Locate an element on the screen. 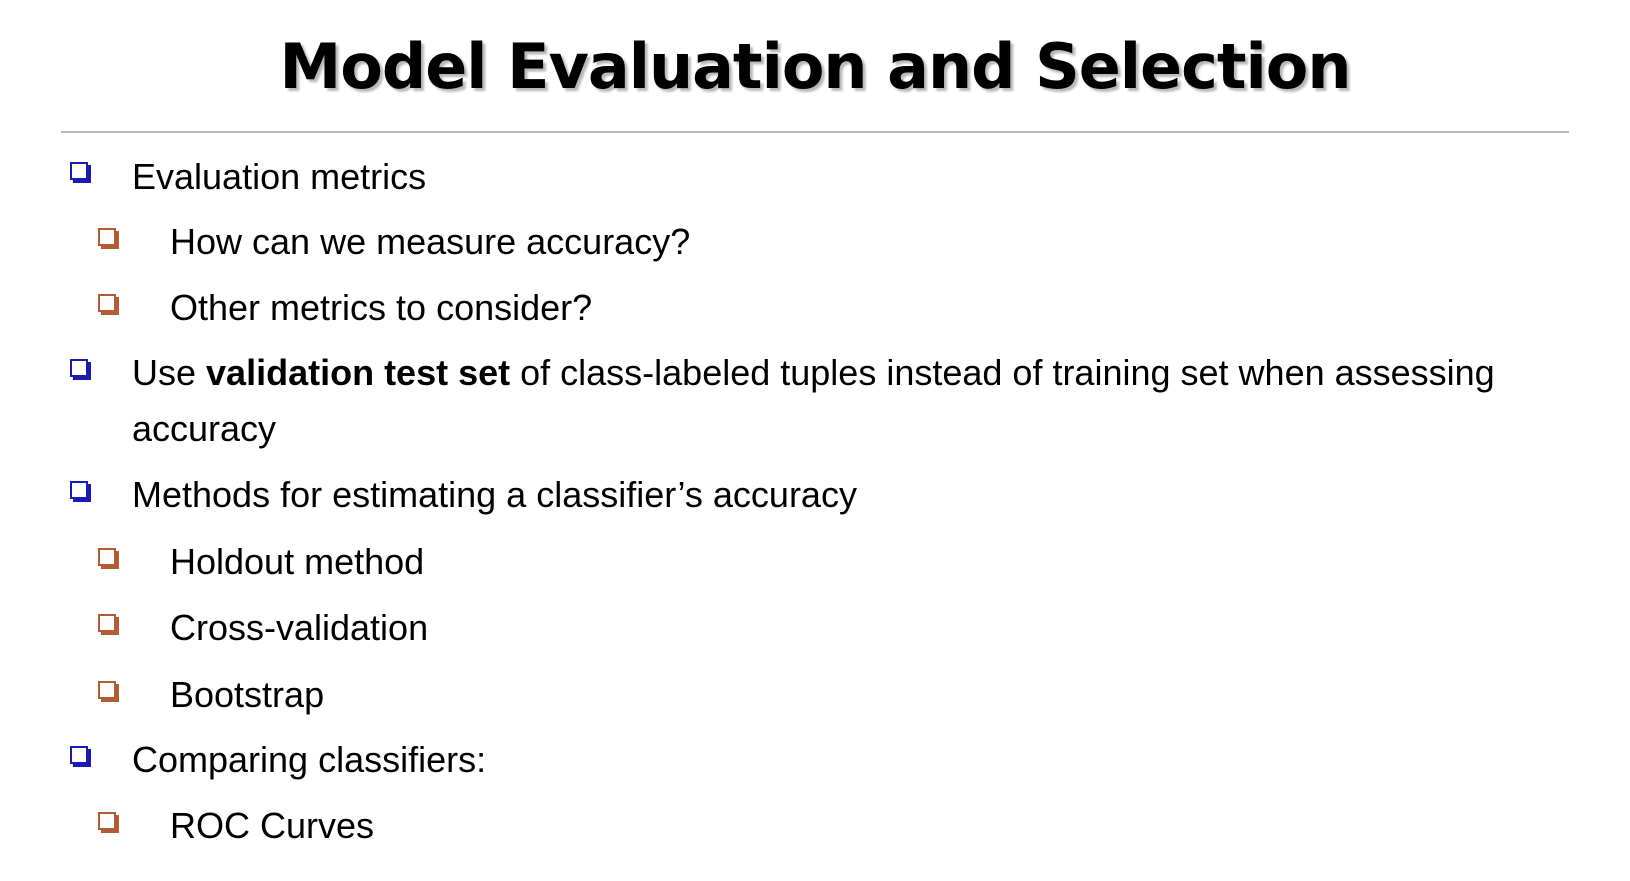 This screenshot has width=1630, height=881. list-item-text: Holdout method is located at coordinates (297, 561).